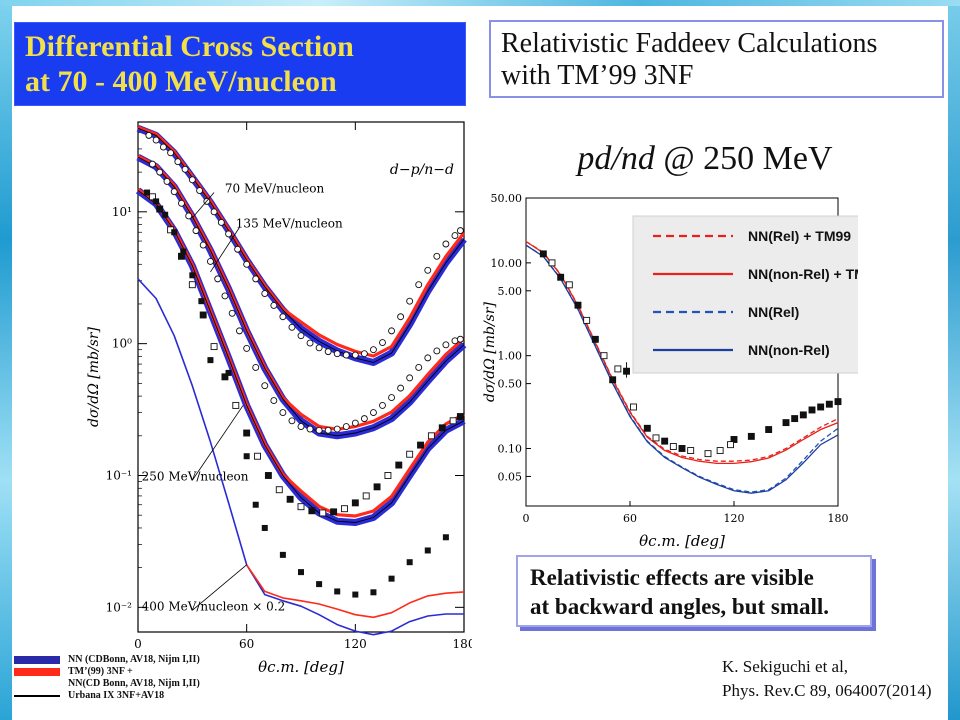 Image resolution: width=960 pixels, height=720 pixels. I want to click on title-line-1: Differential Cross Section, so click(189, 46).